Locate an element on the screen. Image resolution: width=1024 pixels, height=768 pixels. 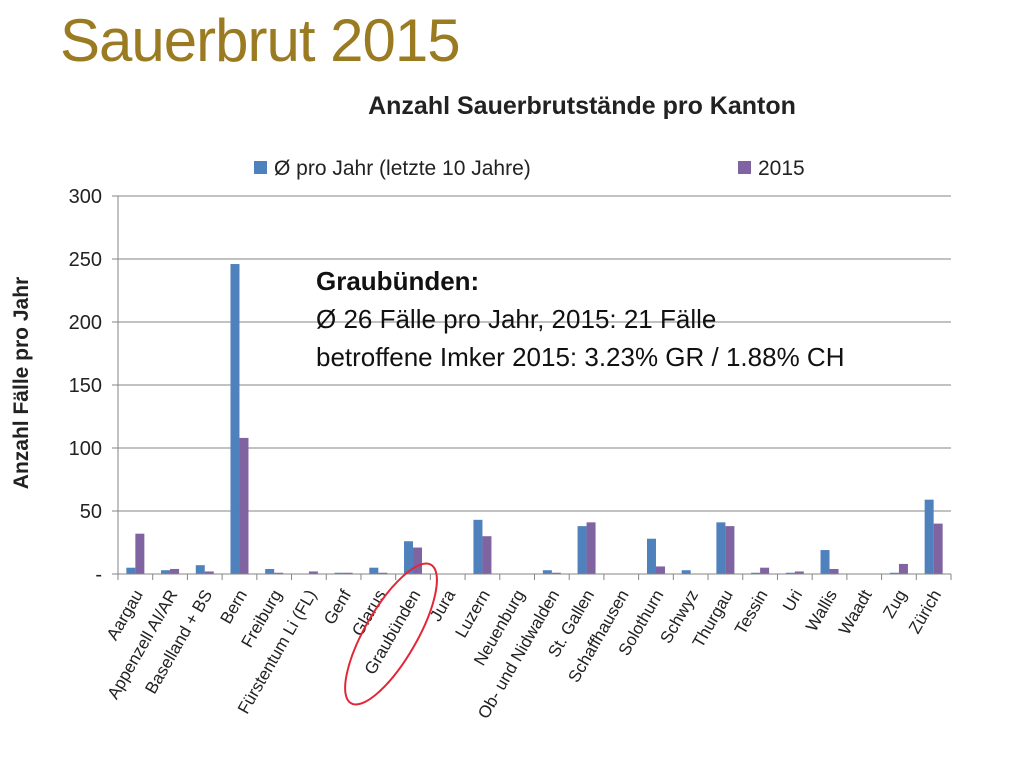
legend-label-2015: 2015 is located at coordinates (781, 168).